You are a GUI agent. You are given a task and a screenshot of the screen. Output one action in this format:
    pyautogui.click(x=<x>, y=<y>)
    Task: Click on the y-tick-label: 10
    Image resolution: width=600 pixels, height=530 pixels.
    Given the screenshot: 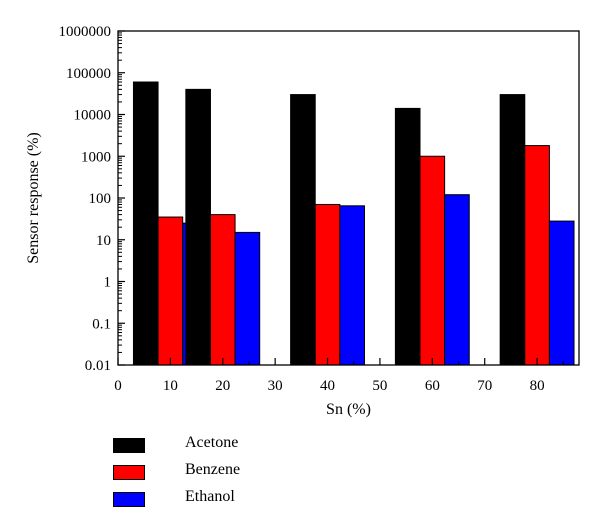 What is the action you would take?
    pyautogui.click(x=103, y=241)
    